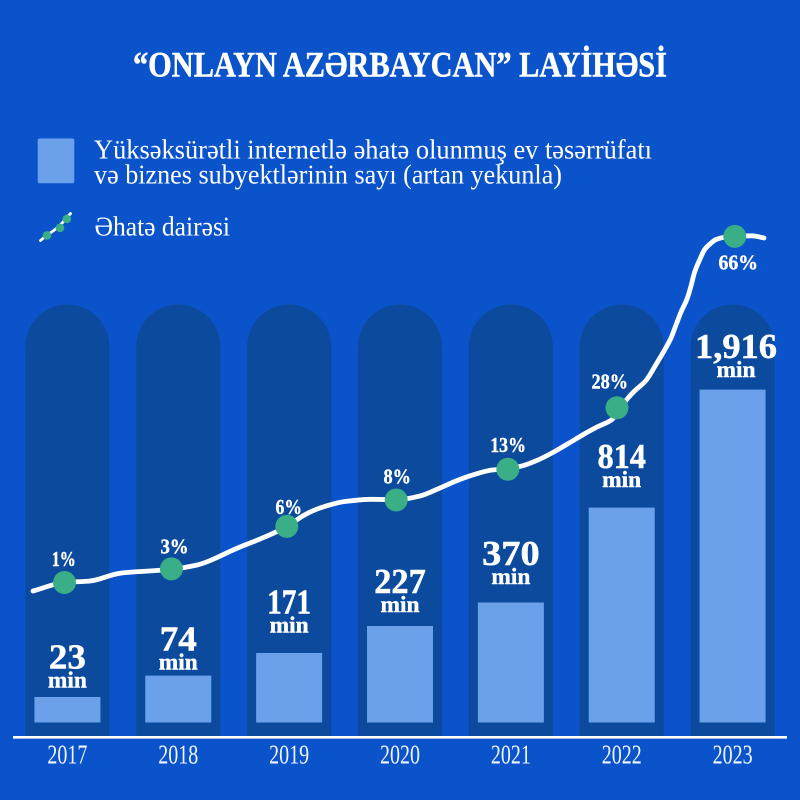 The width and height of the screenshot is (800, 805). Describe the element at coordinates (622, 755) in the screenshot. I see `svg-text: 2022` at that location.